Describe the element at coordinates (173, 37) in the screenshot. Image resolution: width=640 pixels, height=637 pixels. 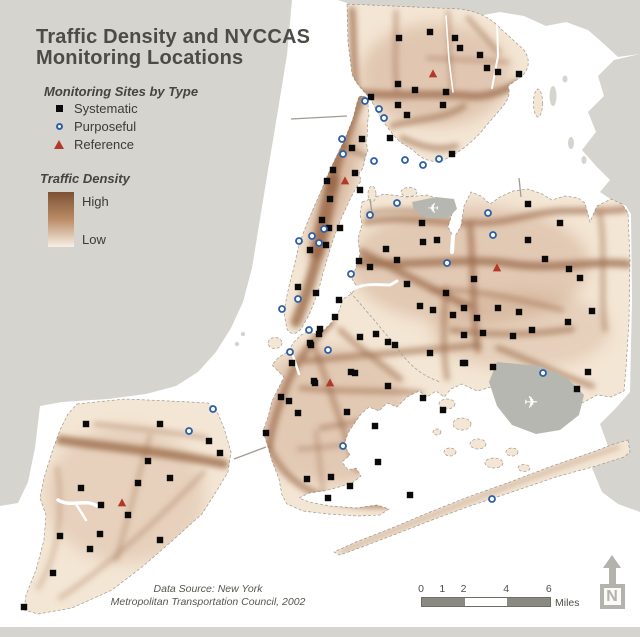
I see `title-line-1: Traffic Density and NYCCAS` at that location.